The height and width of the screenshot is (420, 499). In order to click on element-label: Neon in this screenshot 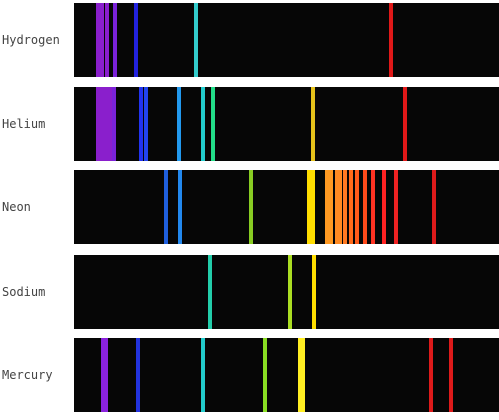, I will do `click(16, 207)`.